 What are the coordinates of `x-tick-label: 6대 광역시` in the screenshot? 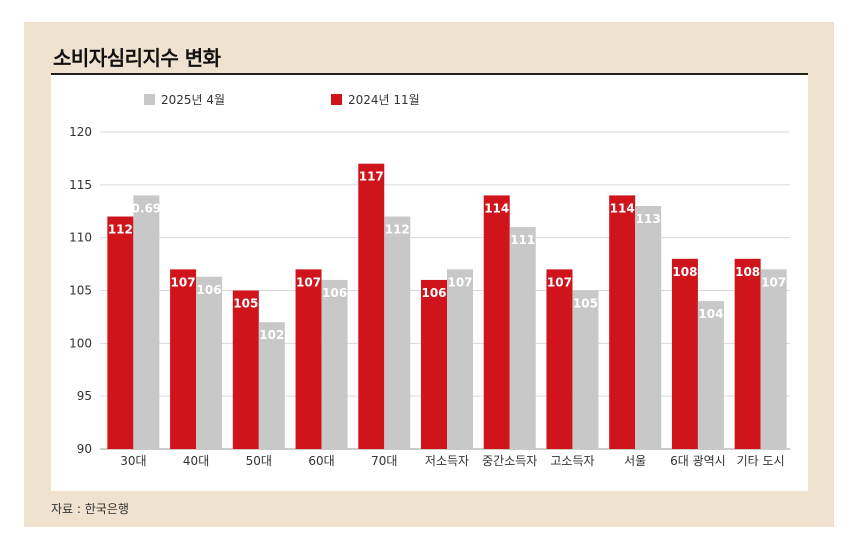 It's located at (698, 461).